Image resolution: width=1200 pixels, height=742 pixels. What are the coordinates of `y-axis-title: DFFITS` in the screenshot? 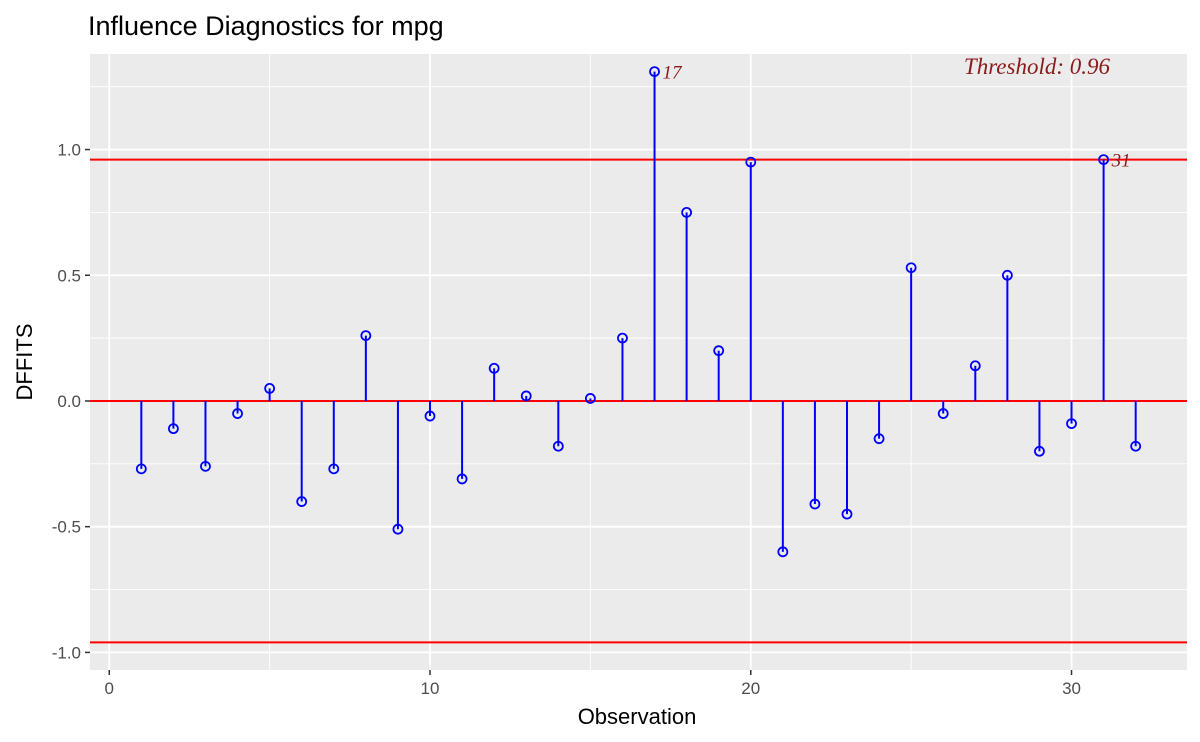 It's located at (24, 362).